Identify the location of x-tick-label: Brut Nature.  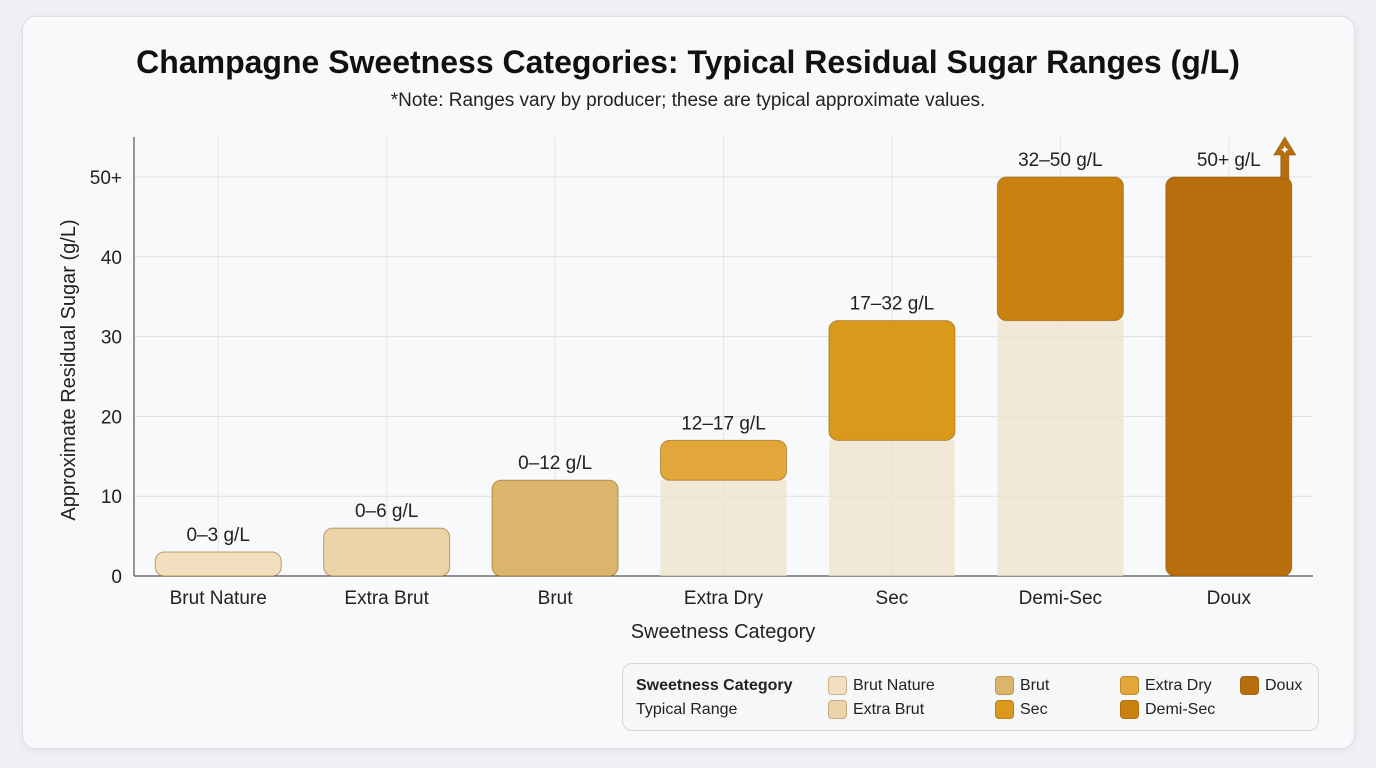
(218, 598).